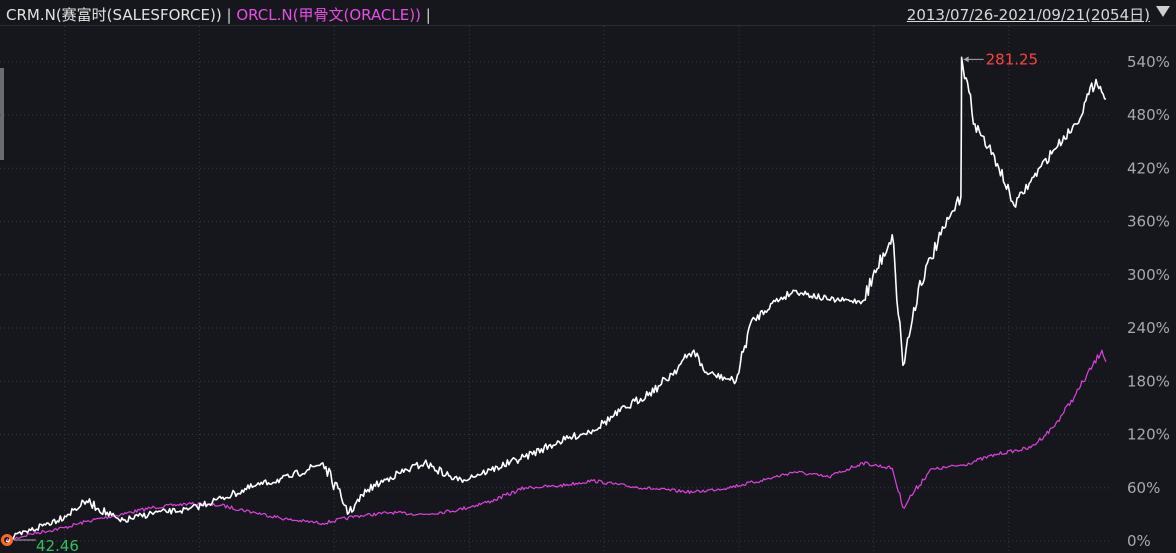 The image size is (1176, 553). I want to click on triangle-down-icon, so click(1163, 11).